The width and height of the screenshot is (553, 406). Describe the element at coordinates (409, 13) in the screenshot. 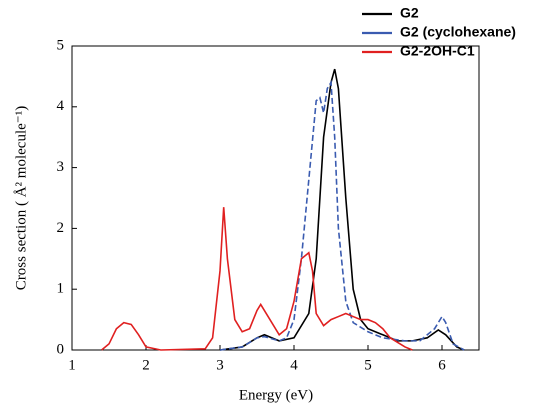

I see `legend-label: G2` at that location.